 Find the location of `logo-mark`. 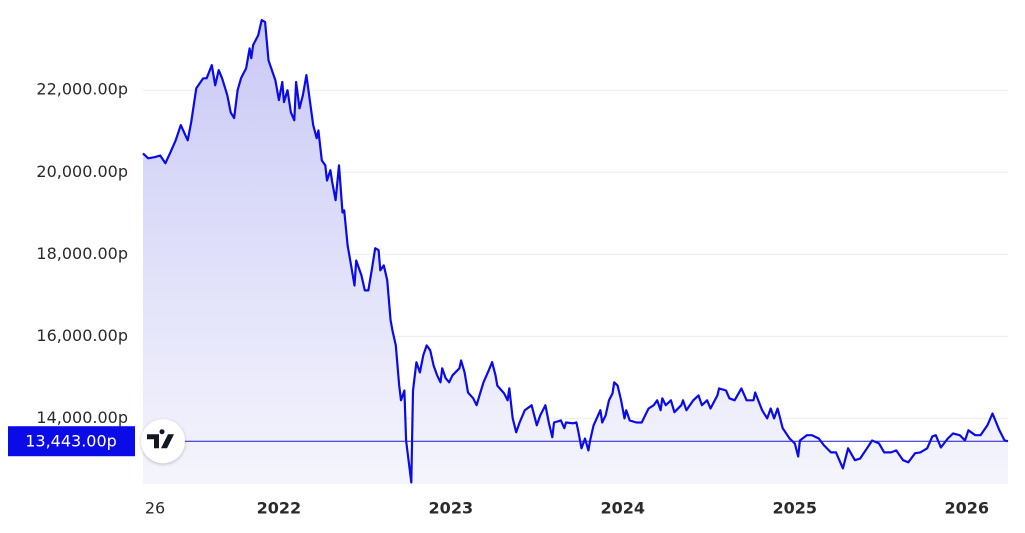

logo-mark is located at coordinates (160, 439).